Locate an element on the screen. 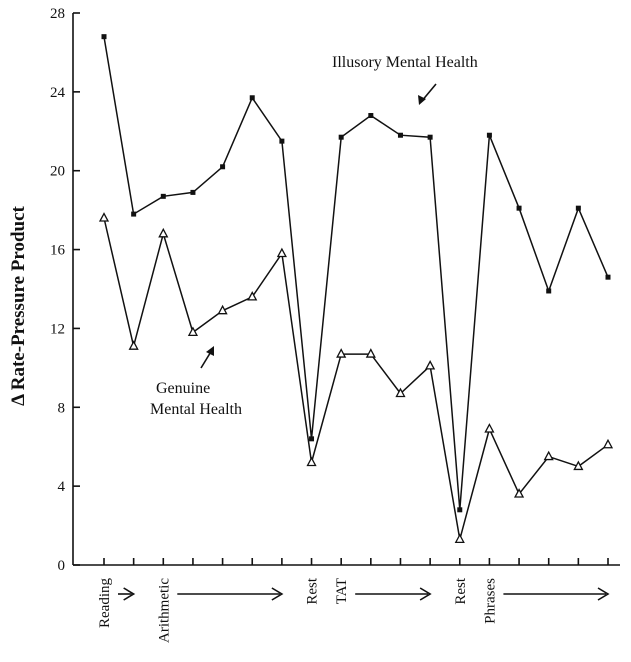  genuine-arrowhead is located at coordinates (210, 351).